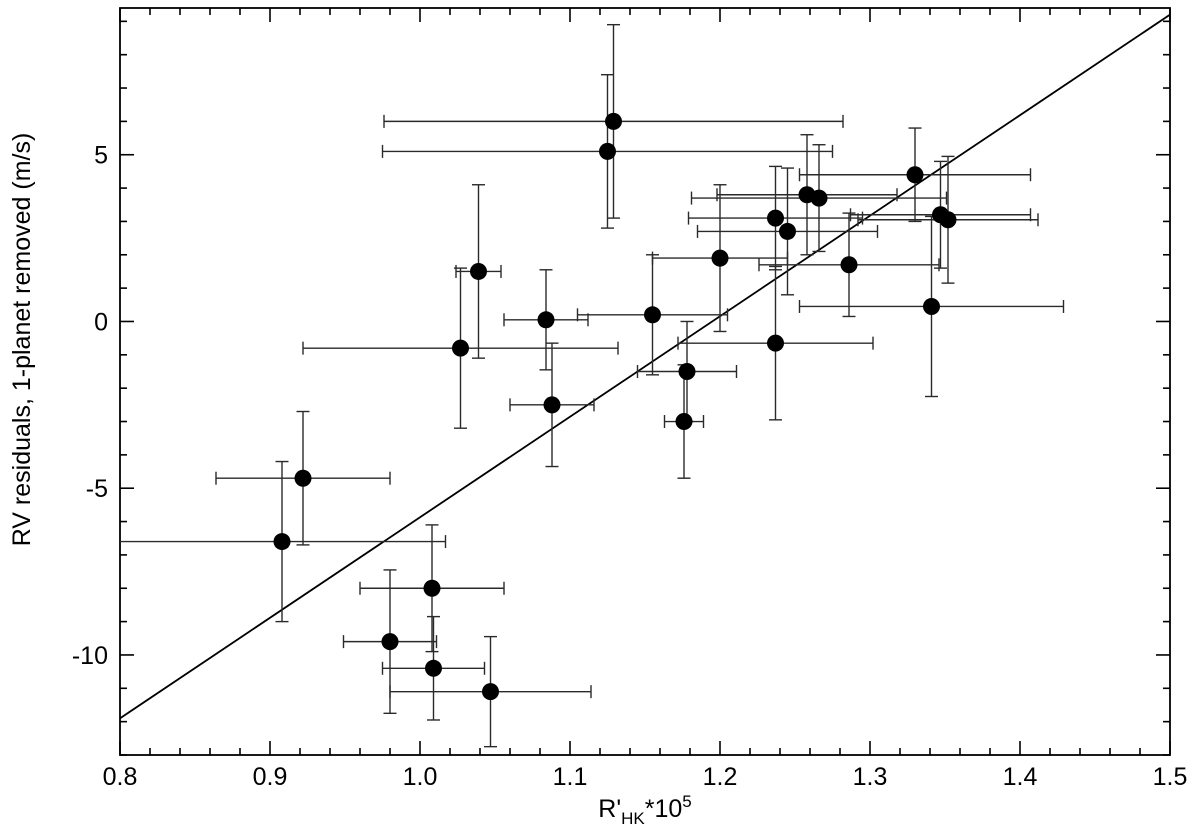  I want to click on x-axis-label: R'HK*105, so click(644, 808).